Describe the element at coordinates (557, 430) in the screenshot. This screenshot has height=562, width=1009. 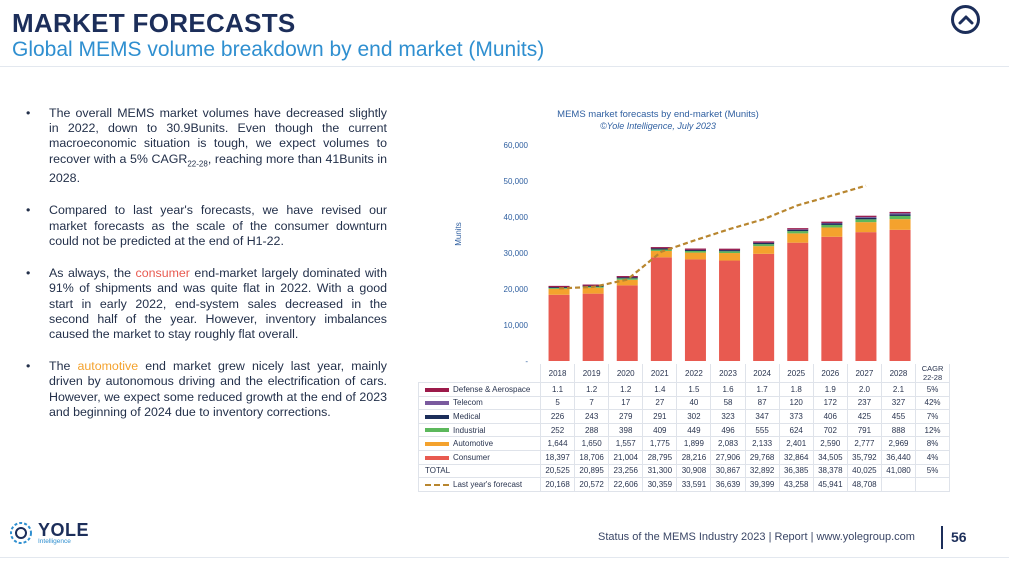
I see `data-label: 252` at that location.